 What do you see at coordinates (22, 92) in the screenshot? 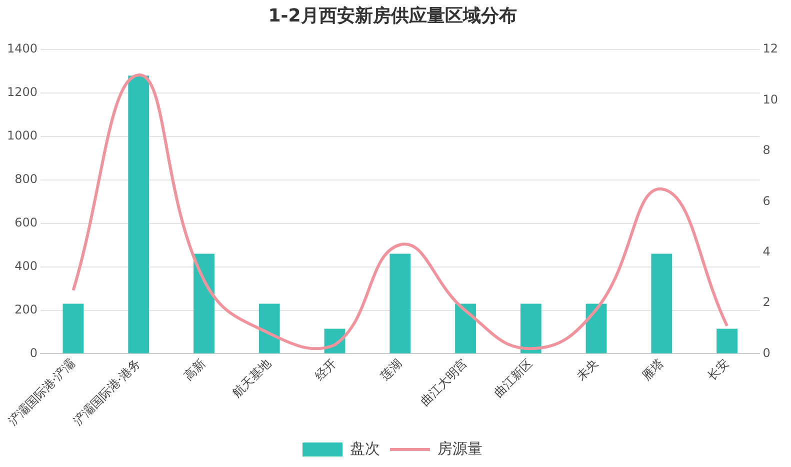
I see `y-tick-label: 1200` at bounding box center [22, 92].